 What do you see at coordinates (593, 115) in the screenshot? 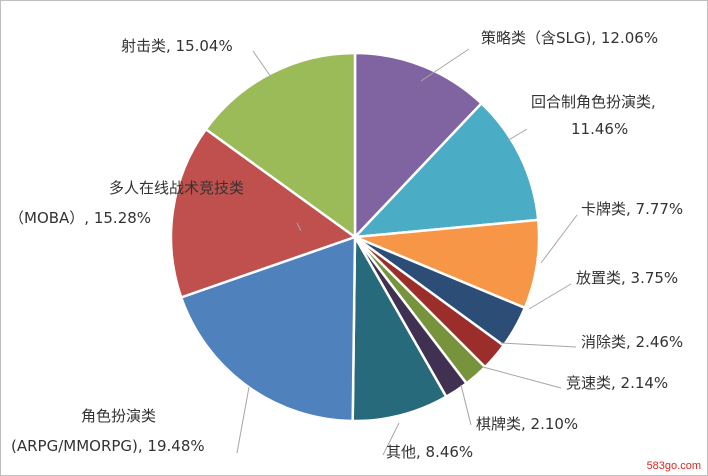
I see `slice-label-2: 回合制角色扮演类, 11.46%` at bounding box center [593, 115].